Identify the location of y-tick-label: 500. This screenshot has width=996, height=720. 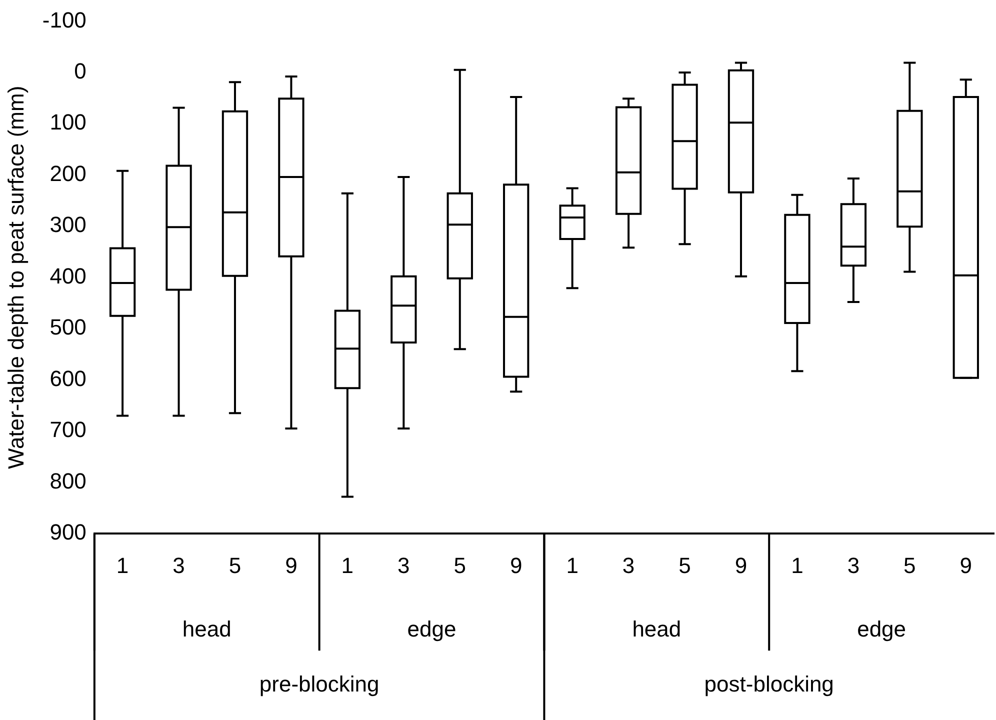
(68, 327).